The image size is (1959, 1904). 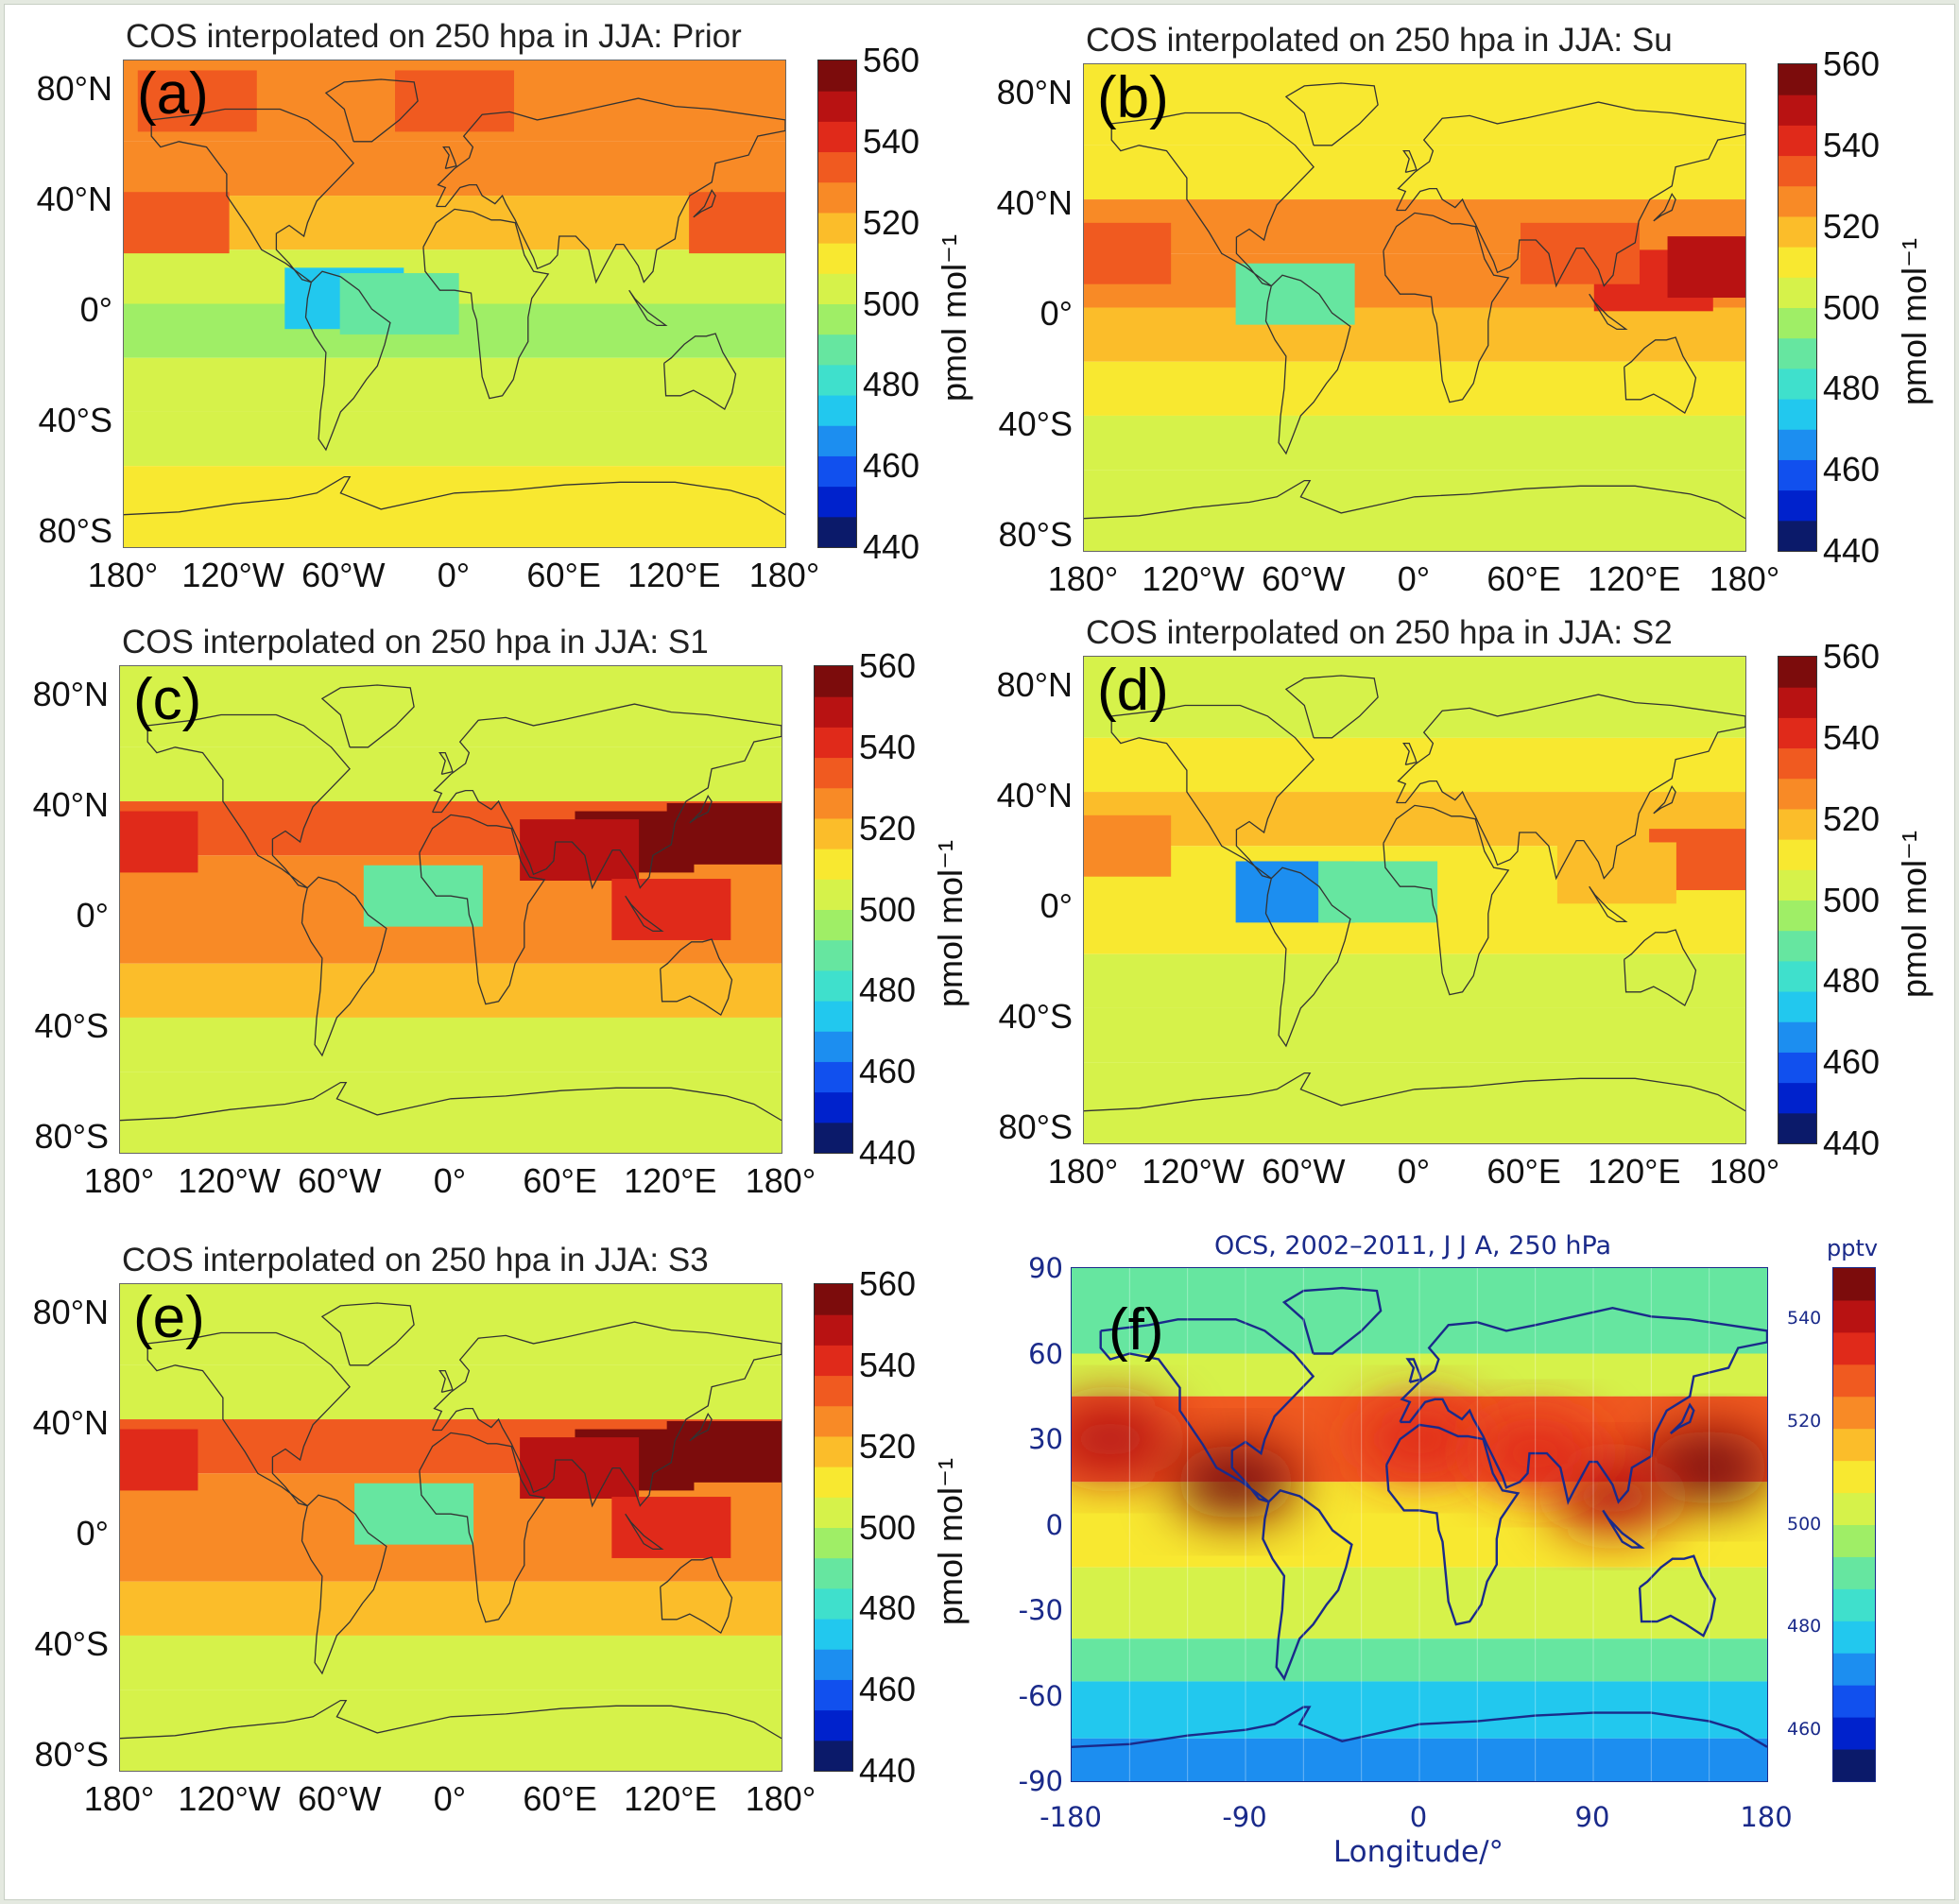 What do you see at coordinates (71, 804) in the screenshot?
I see `lat-label: 40°N` at bounding box center [71, 804].